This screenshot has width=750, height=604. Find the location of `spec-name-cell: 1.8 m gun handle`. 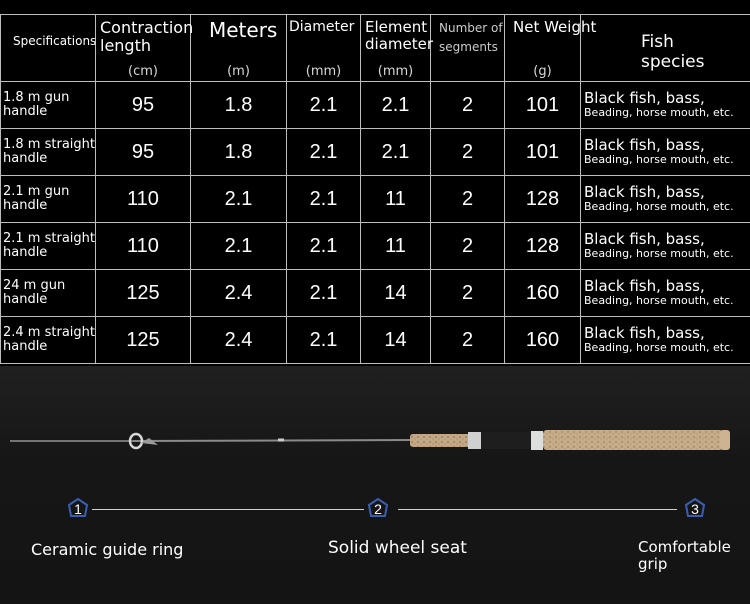

spec-name-cell: 1.8 m gun handle is located at coordinates (48, 105).